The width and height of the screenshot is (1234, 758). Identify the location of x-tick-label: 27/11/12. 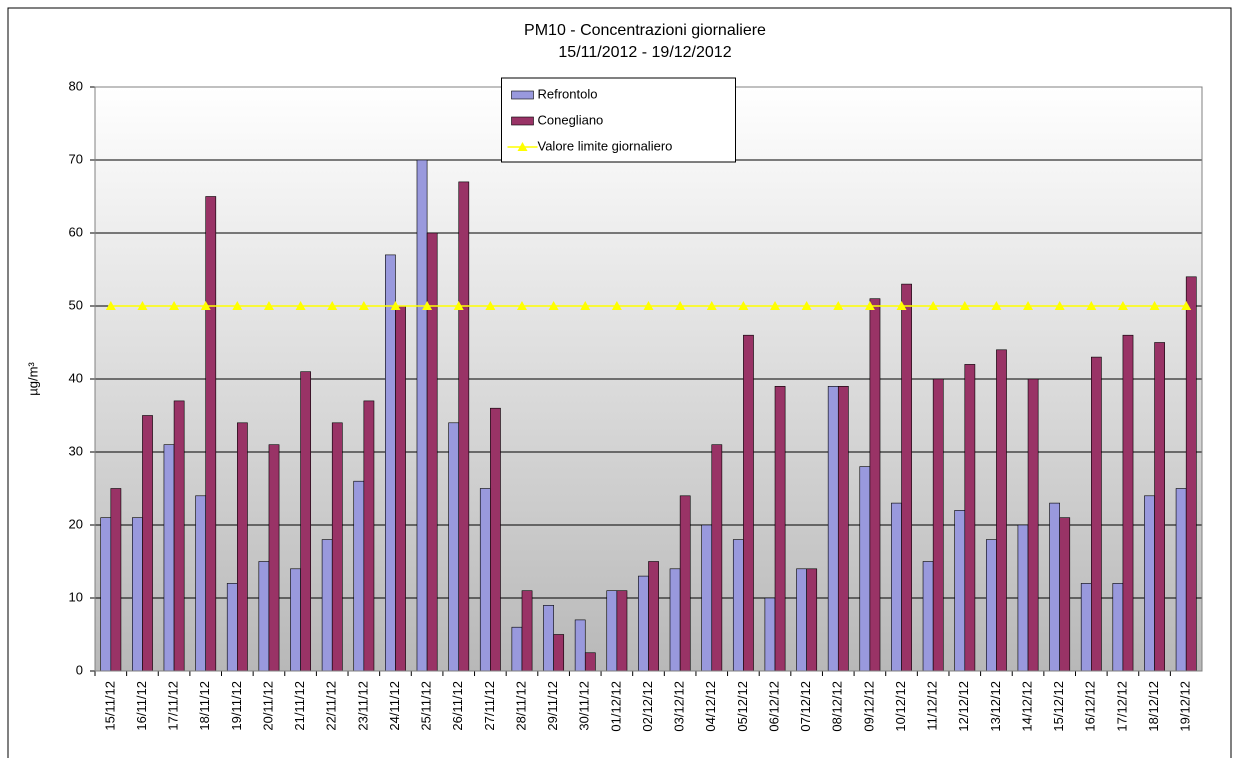
(489, 706).